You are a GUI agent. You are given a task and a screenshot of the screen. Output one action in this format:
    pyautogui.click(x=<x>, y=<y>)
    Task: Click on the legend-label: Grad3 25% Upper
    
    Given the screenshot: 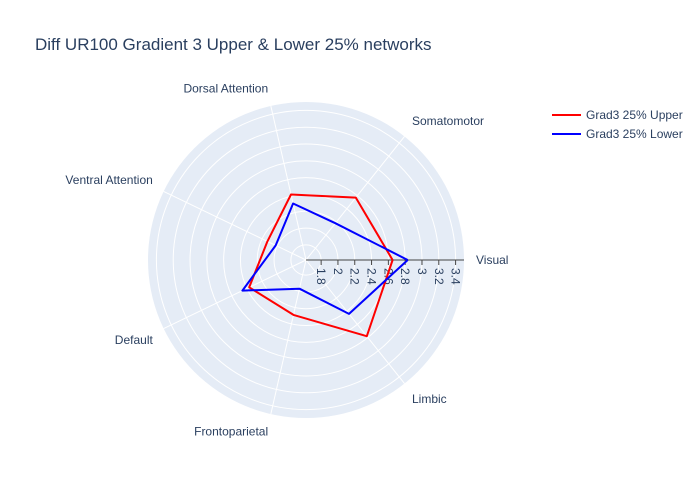 What is the action you would take?
    pyautogui.click(x=634, y=115)
    